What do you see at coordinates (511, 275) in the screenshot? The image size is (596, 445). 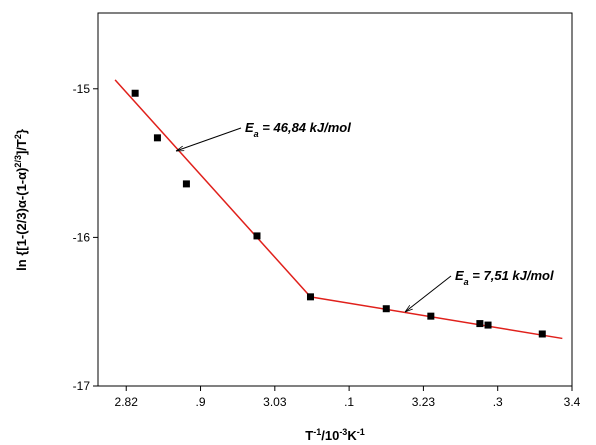 I see `label-part: = 7,51 kJ/mol` at bounding box center [511, 275].